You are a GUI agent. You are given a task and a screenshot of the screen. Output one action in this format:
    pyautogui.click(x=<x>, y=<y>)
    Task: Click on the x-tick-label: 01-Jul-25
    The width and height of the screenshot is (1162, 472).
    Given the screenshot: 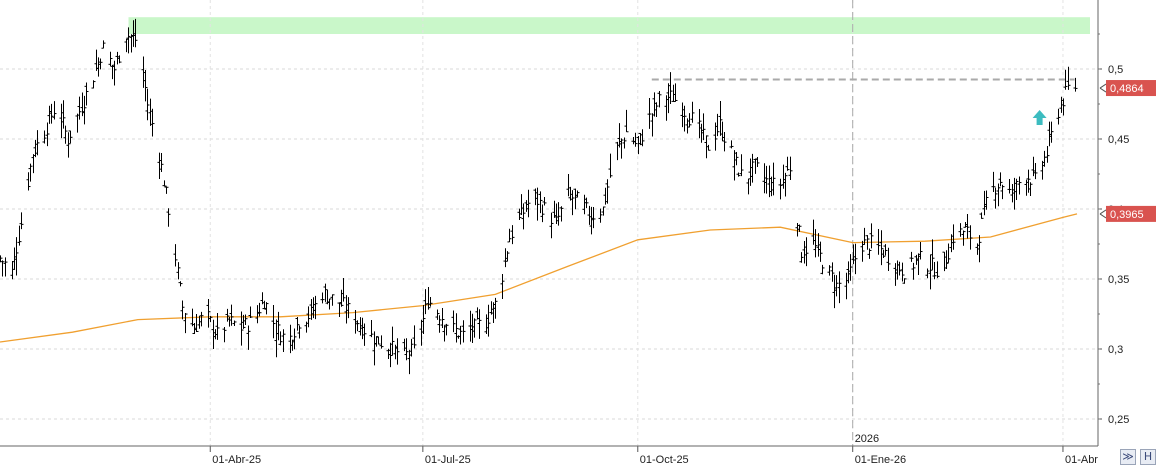 What is the action you would take?
    pyautogui.click(x=448, y=460)
    